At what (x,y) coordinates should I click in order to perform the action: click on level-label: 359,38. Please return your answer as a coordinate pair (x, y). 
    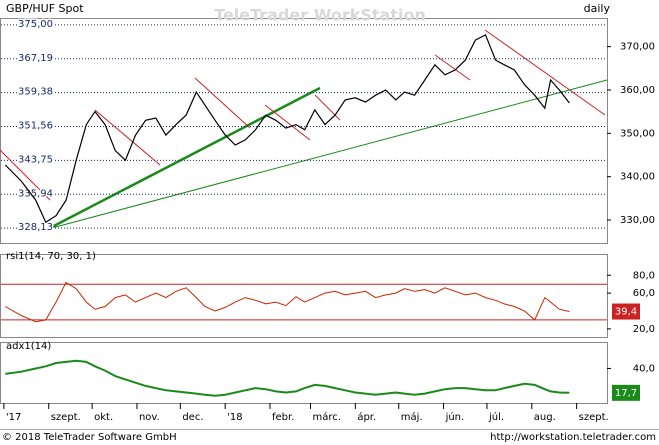
    Looking at the image, I should click on (35, 92).